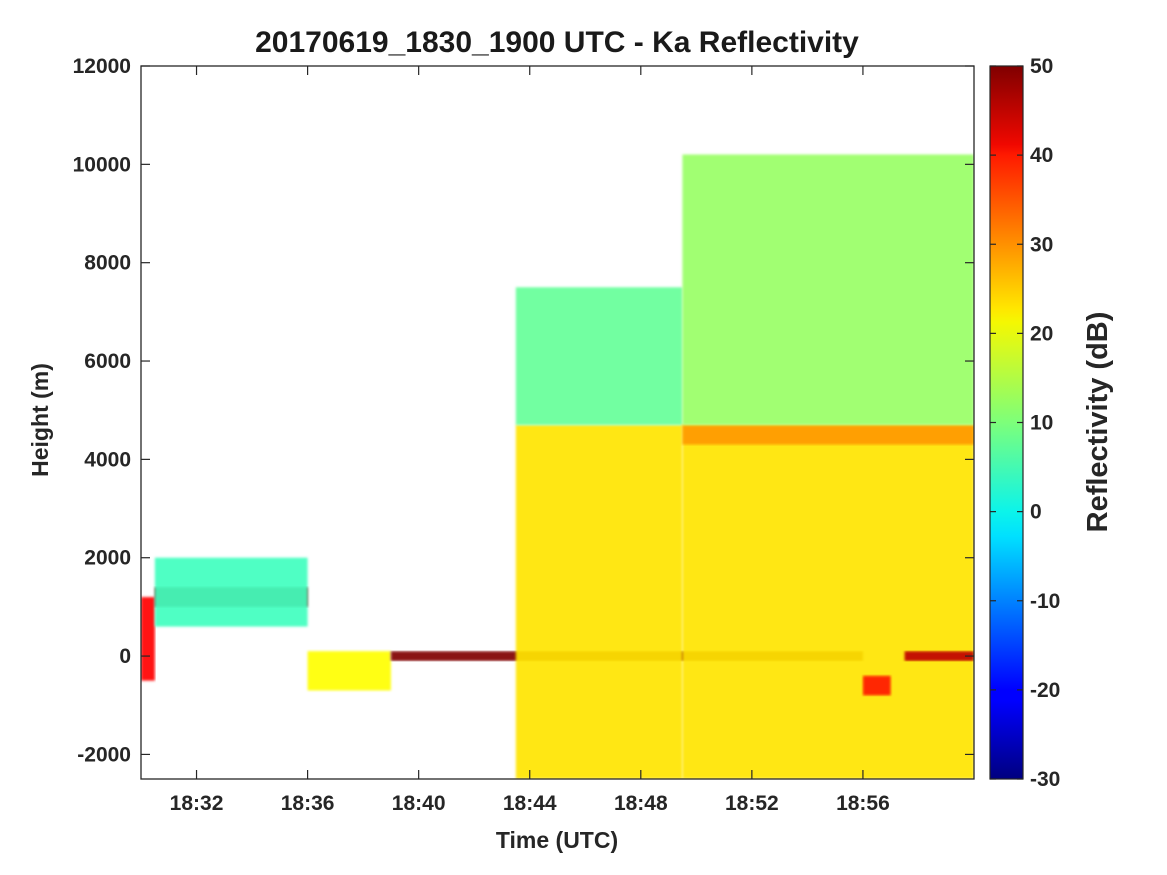 Image resolution: width=1167 pixels, height=875 pixels. Describe the element at coordinates (752, 803) in the screenshot. I see `x-tick-label: 18:52` at that location.